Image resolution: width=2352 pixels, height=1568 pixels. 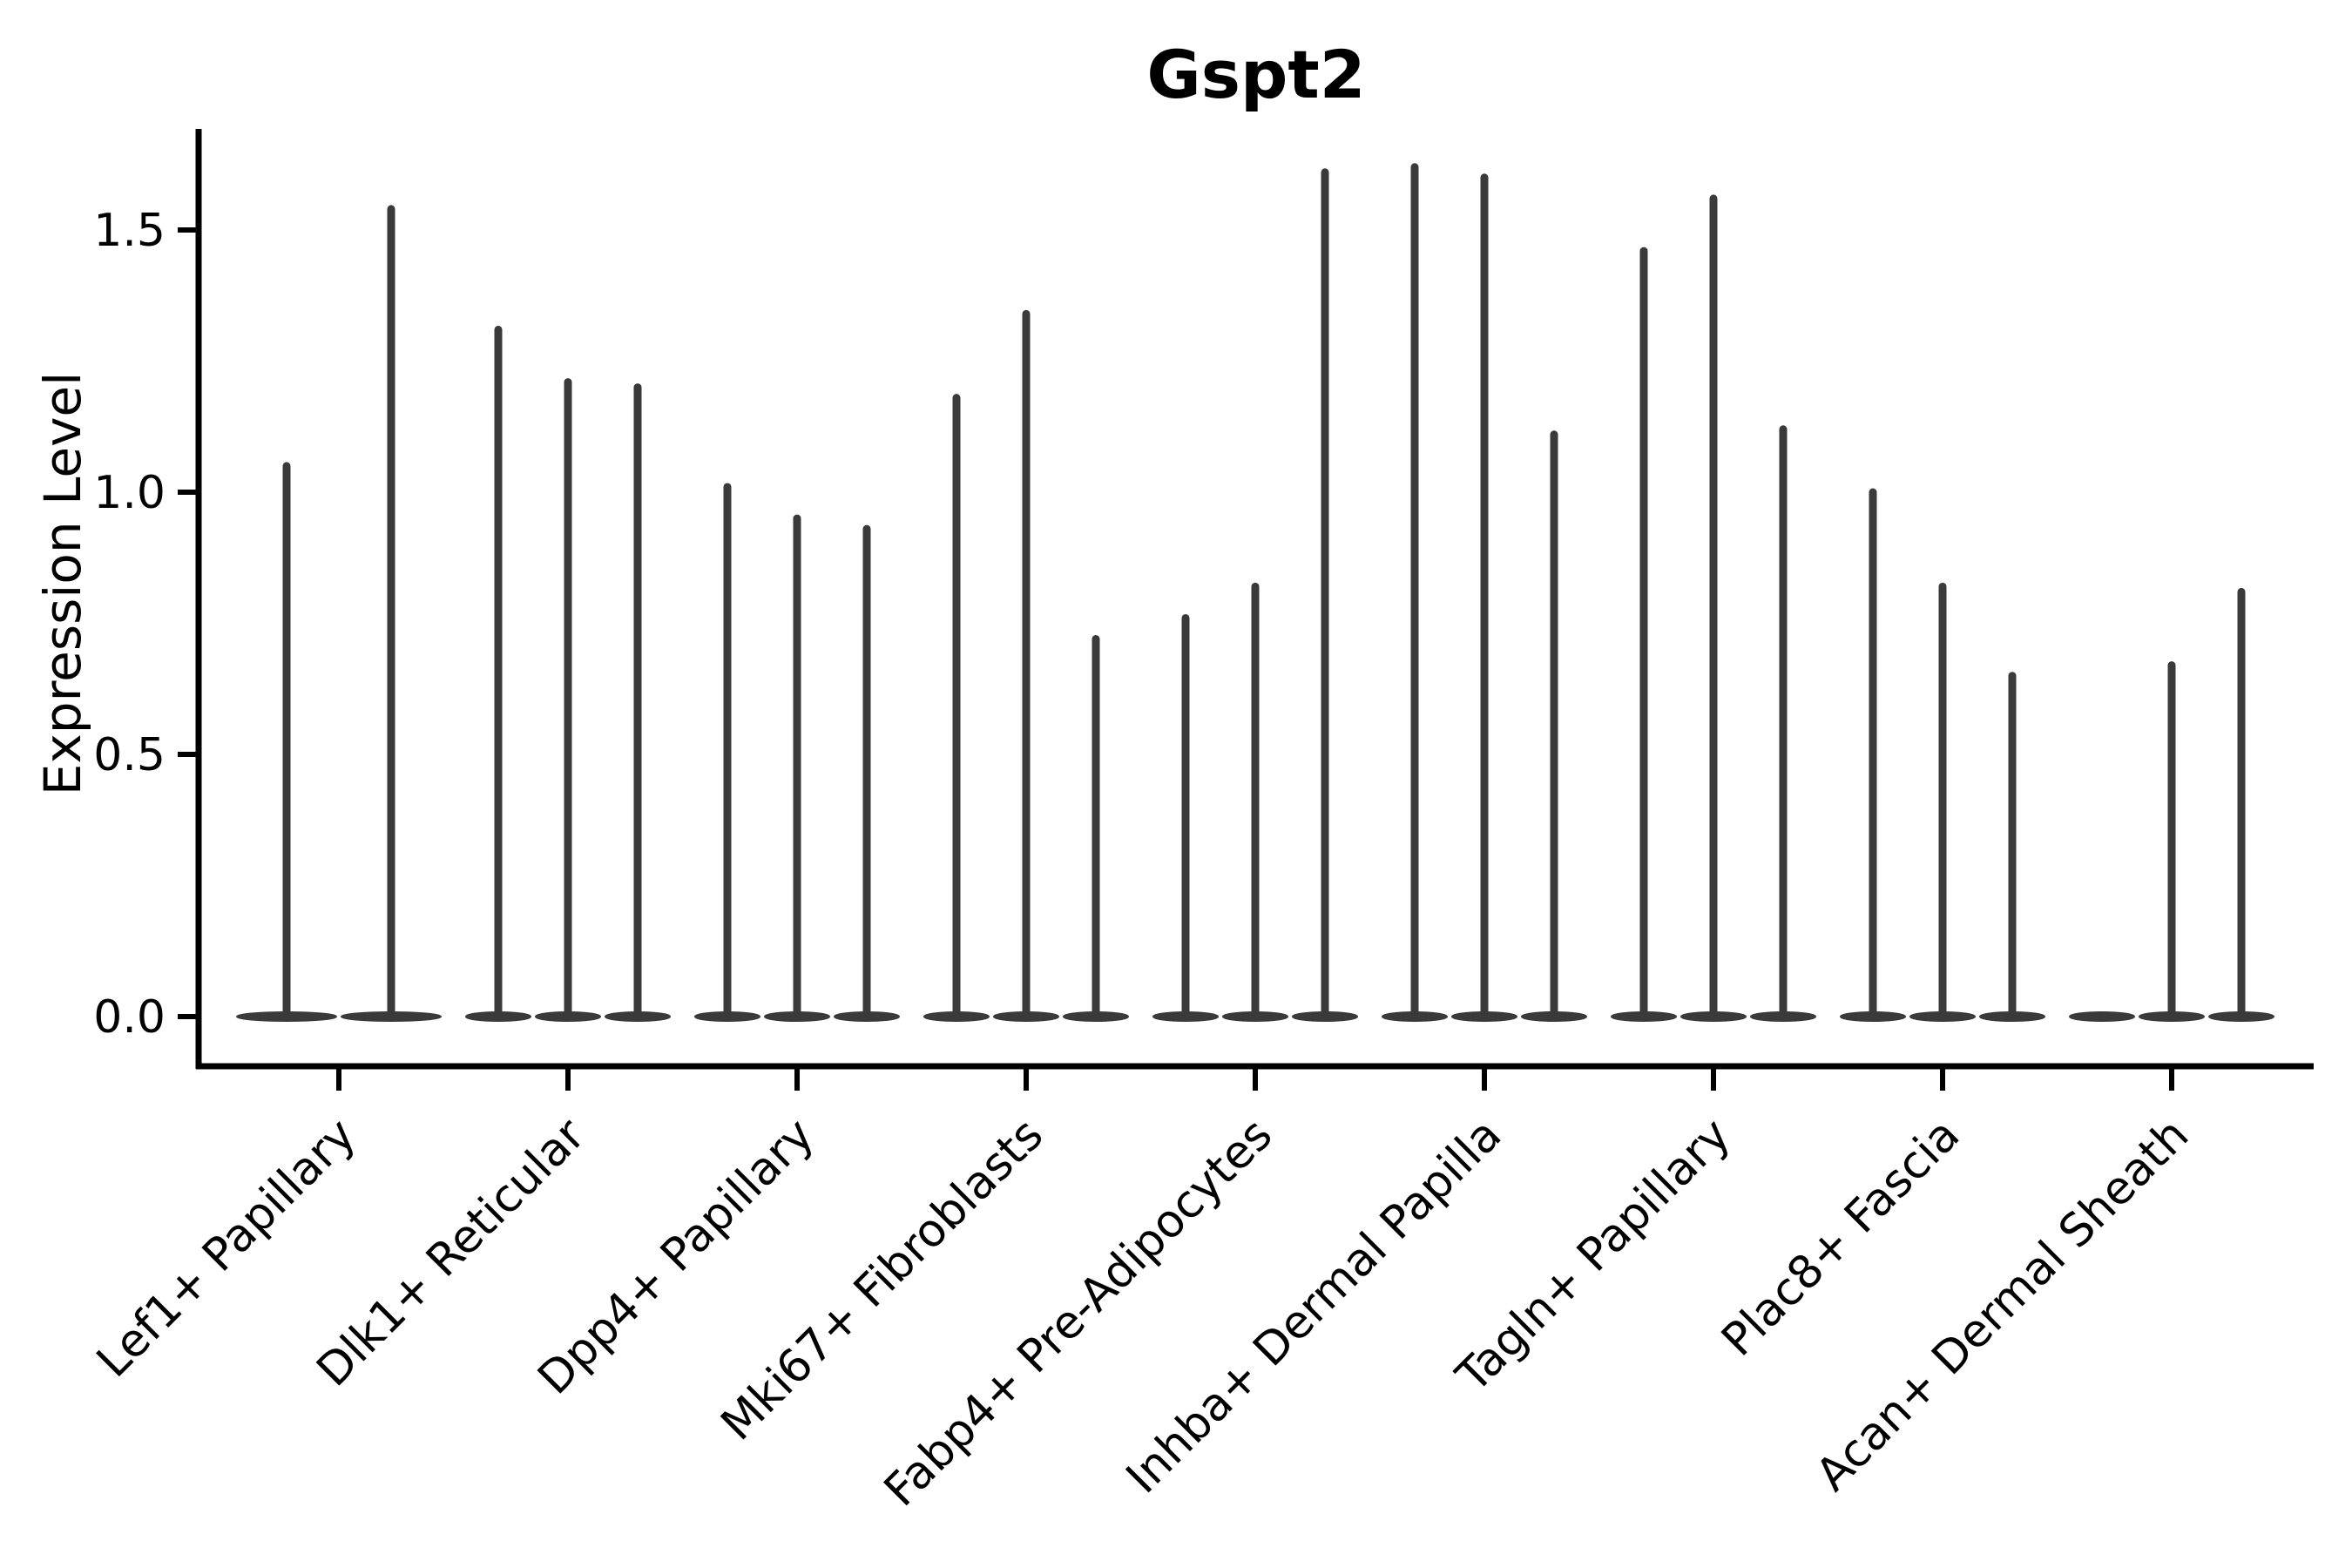 What do you see at coordinates (129, 231) in the screenshot?
I see `y-tick-label: 1.5` at bounding box center [129, 231].